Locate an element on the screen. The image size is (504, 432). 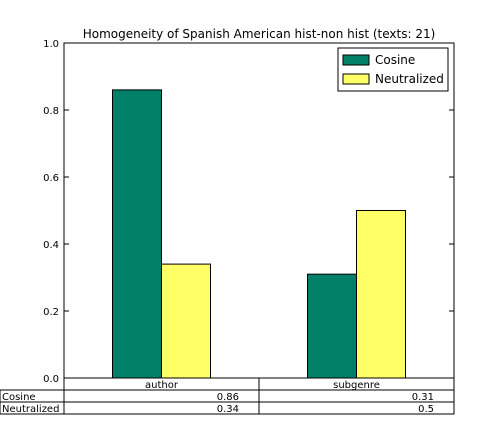
table-cell: 0.34 is located at coordinates (228, 409).